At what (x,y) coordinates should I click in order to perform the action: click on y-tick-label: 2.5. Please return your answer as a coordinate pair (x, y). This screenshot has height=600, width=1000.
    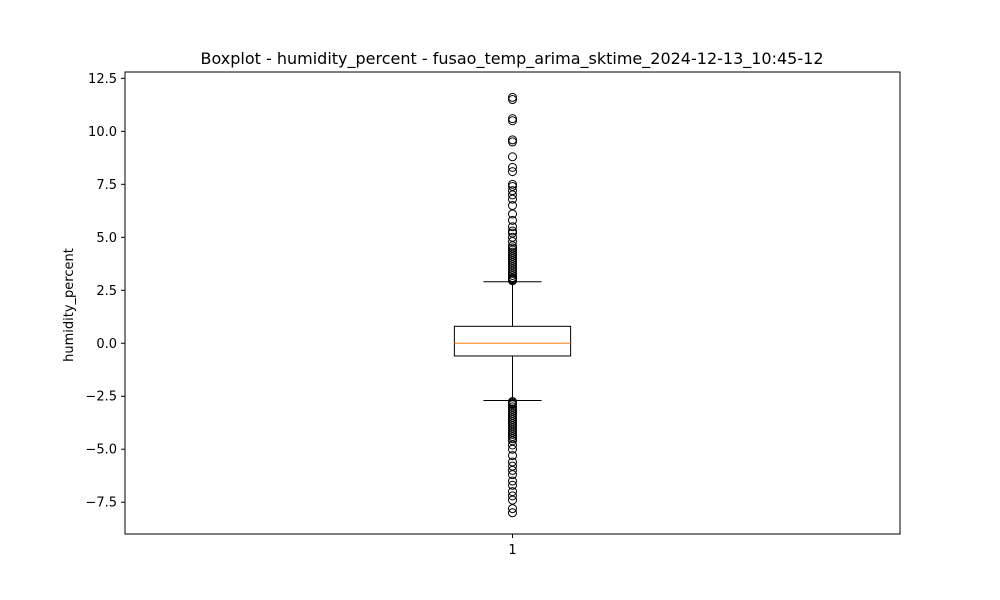
    Looking at the image, I should click on (106, 291).